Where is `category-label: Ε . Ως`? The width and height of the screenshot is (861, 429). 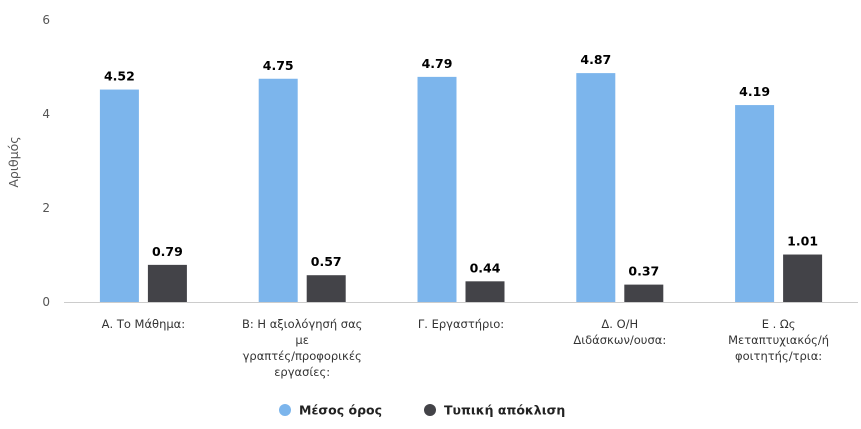
category-label: Ε . Ως is located at coordinates (779, 324).